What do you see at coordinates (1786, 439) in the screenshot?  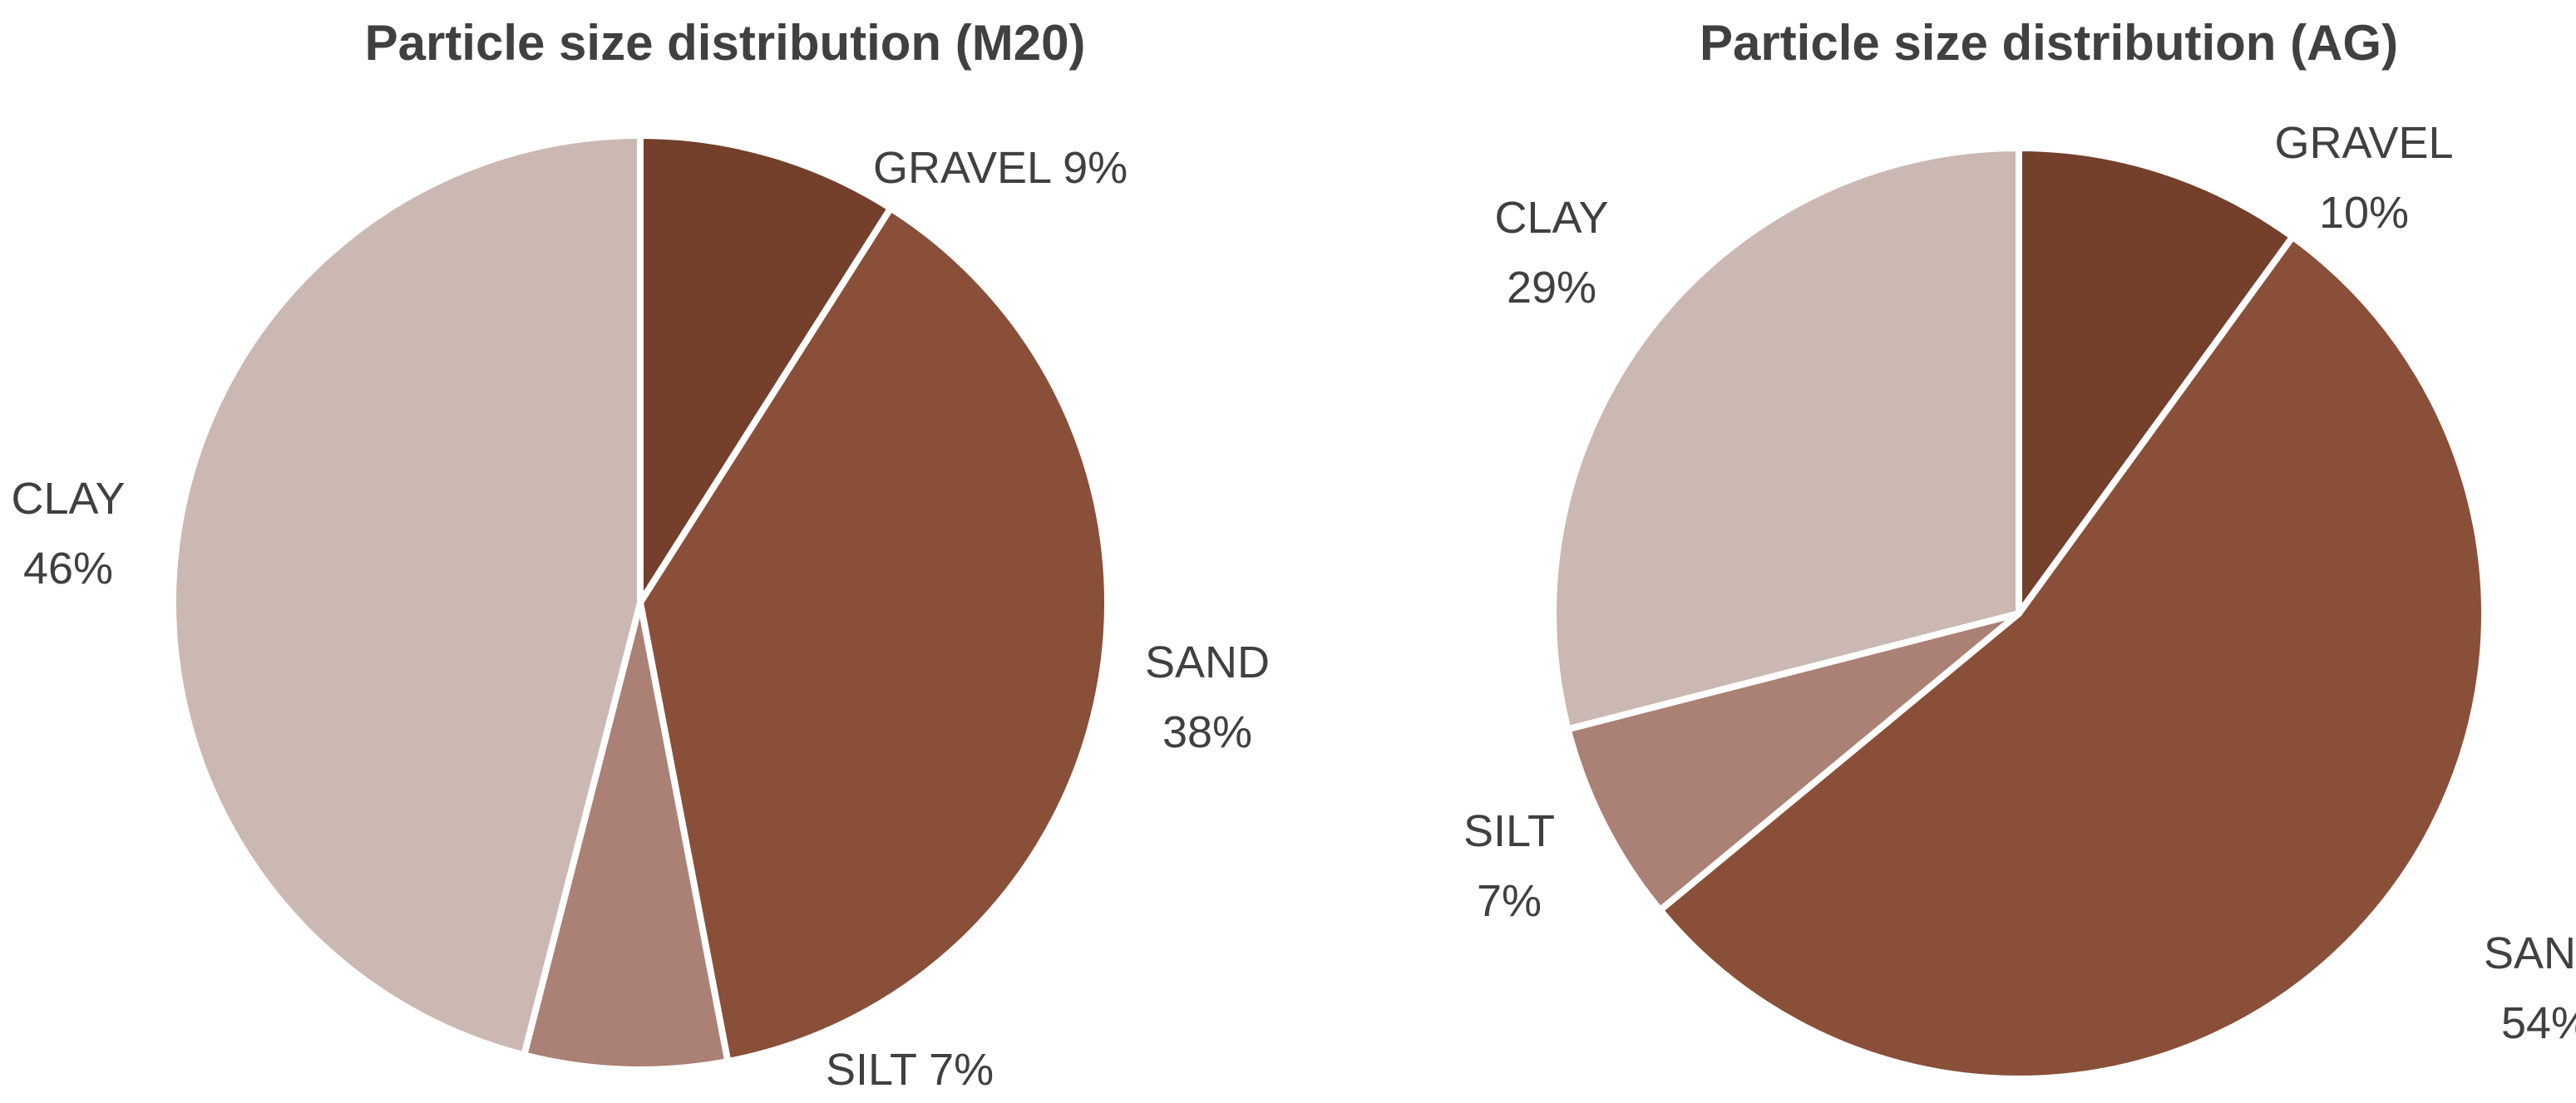 I see `pie-slice-clay` at bounding box center [1786, 439].